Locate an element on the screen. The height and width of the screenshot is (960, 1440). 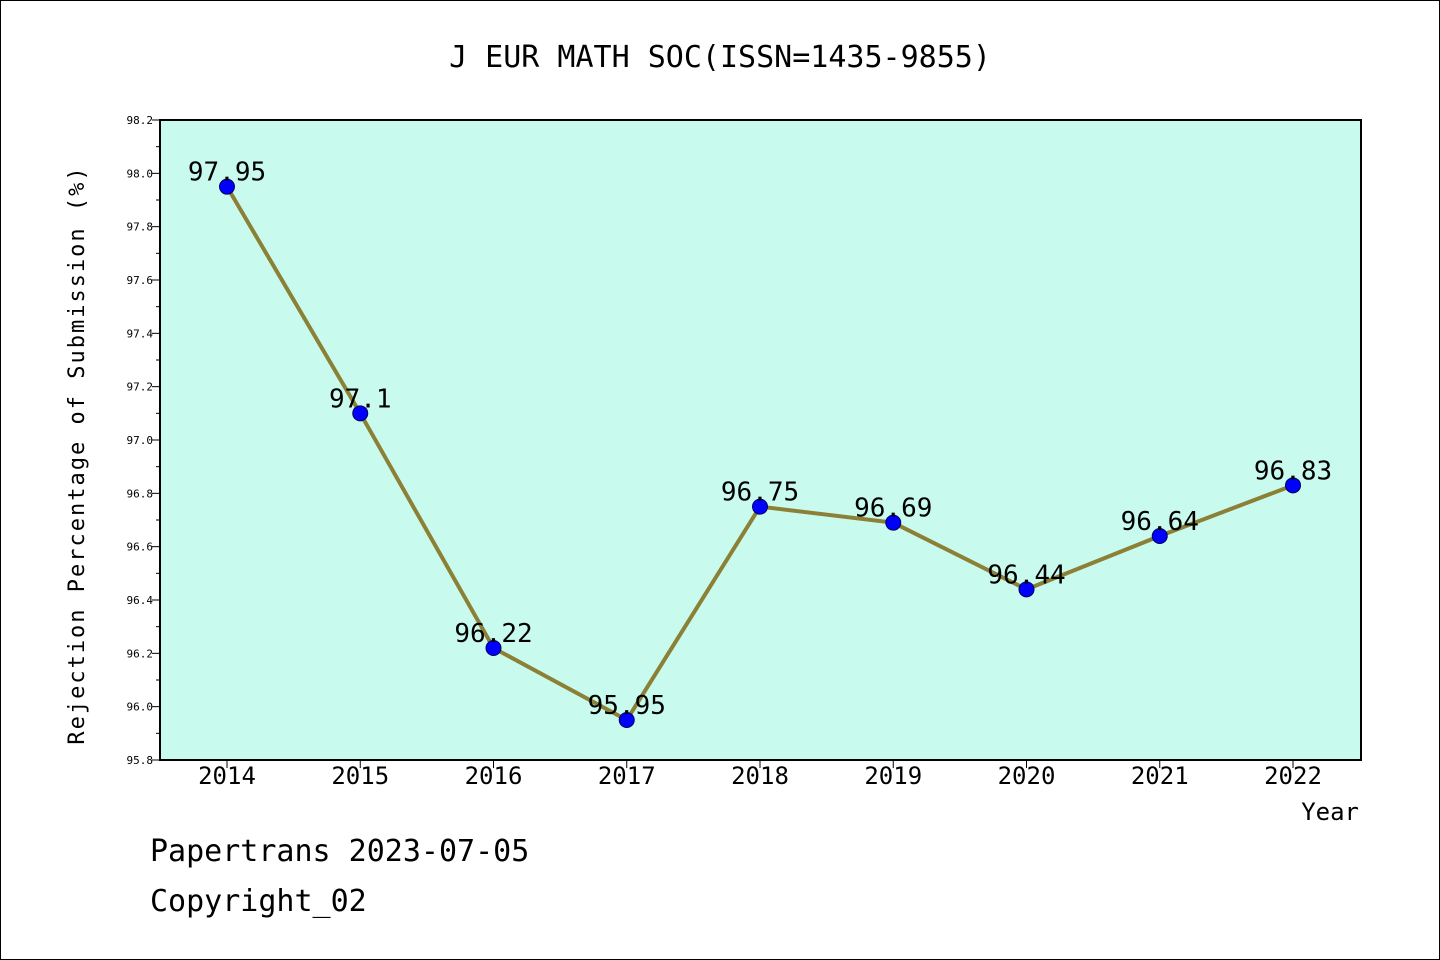
chart-title: J EUR MATH SOC(ISSN=1435-9855) is located at coordinates (720, 57).